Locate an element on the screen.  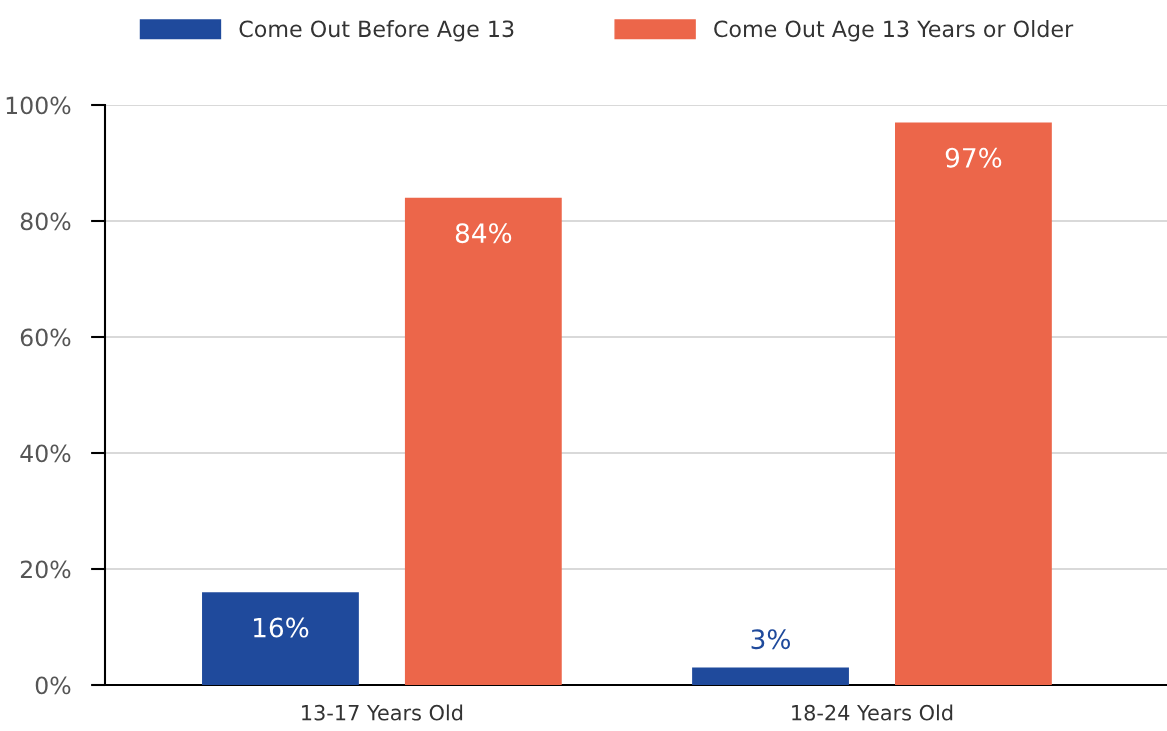
y-tick-label: 0% is located at coordinates (53, 685).